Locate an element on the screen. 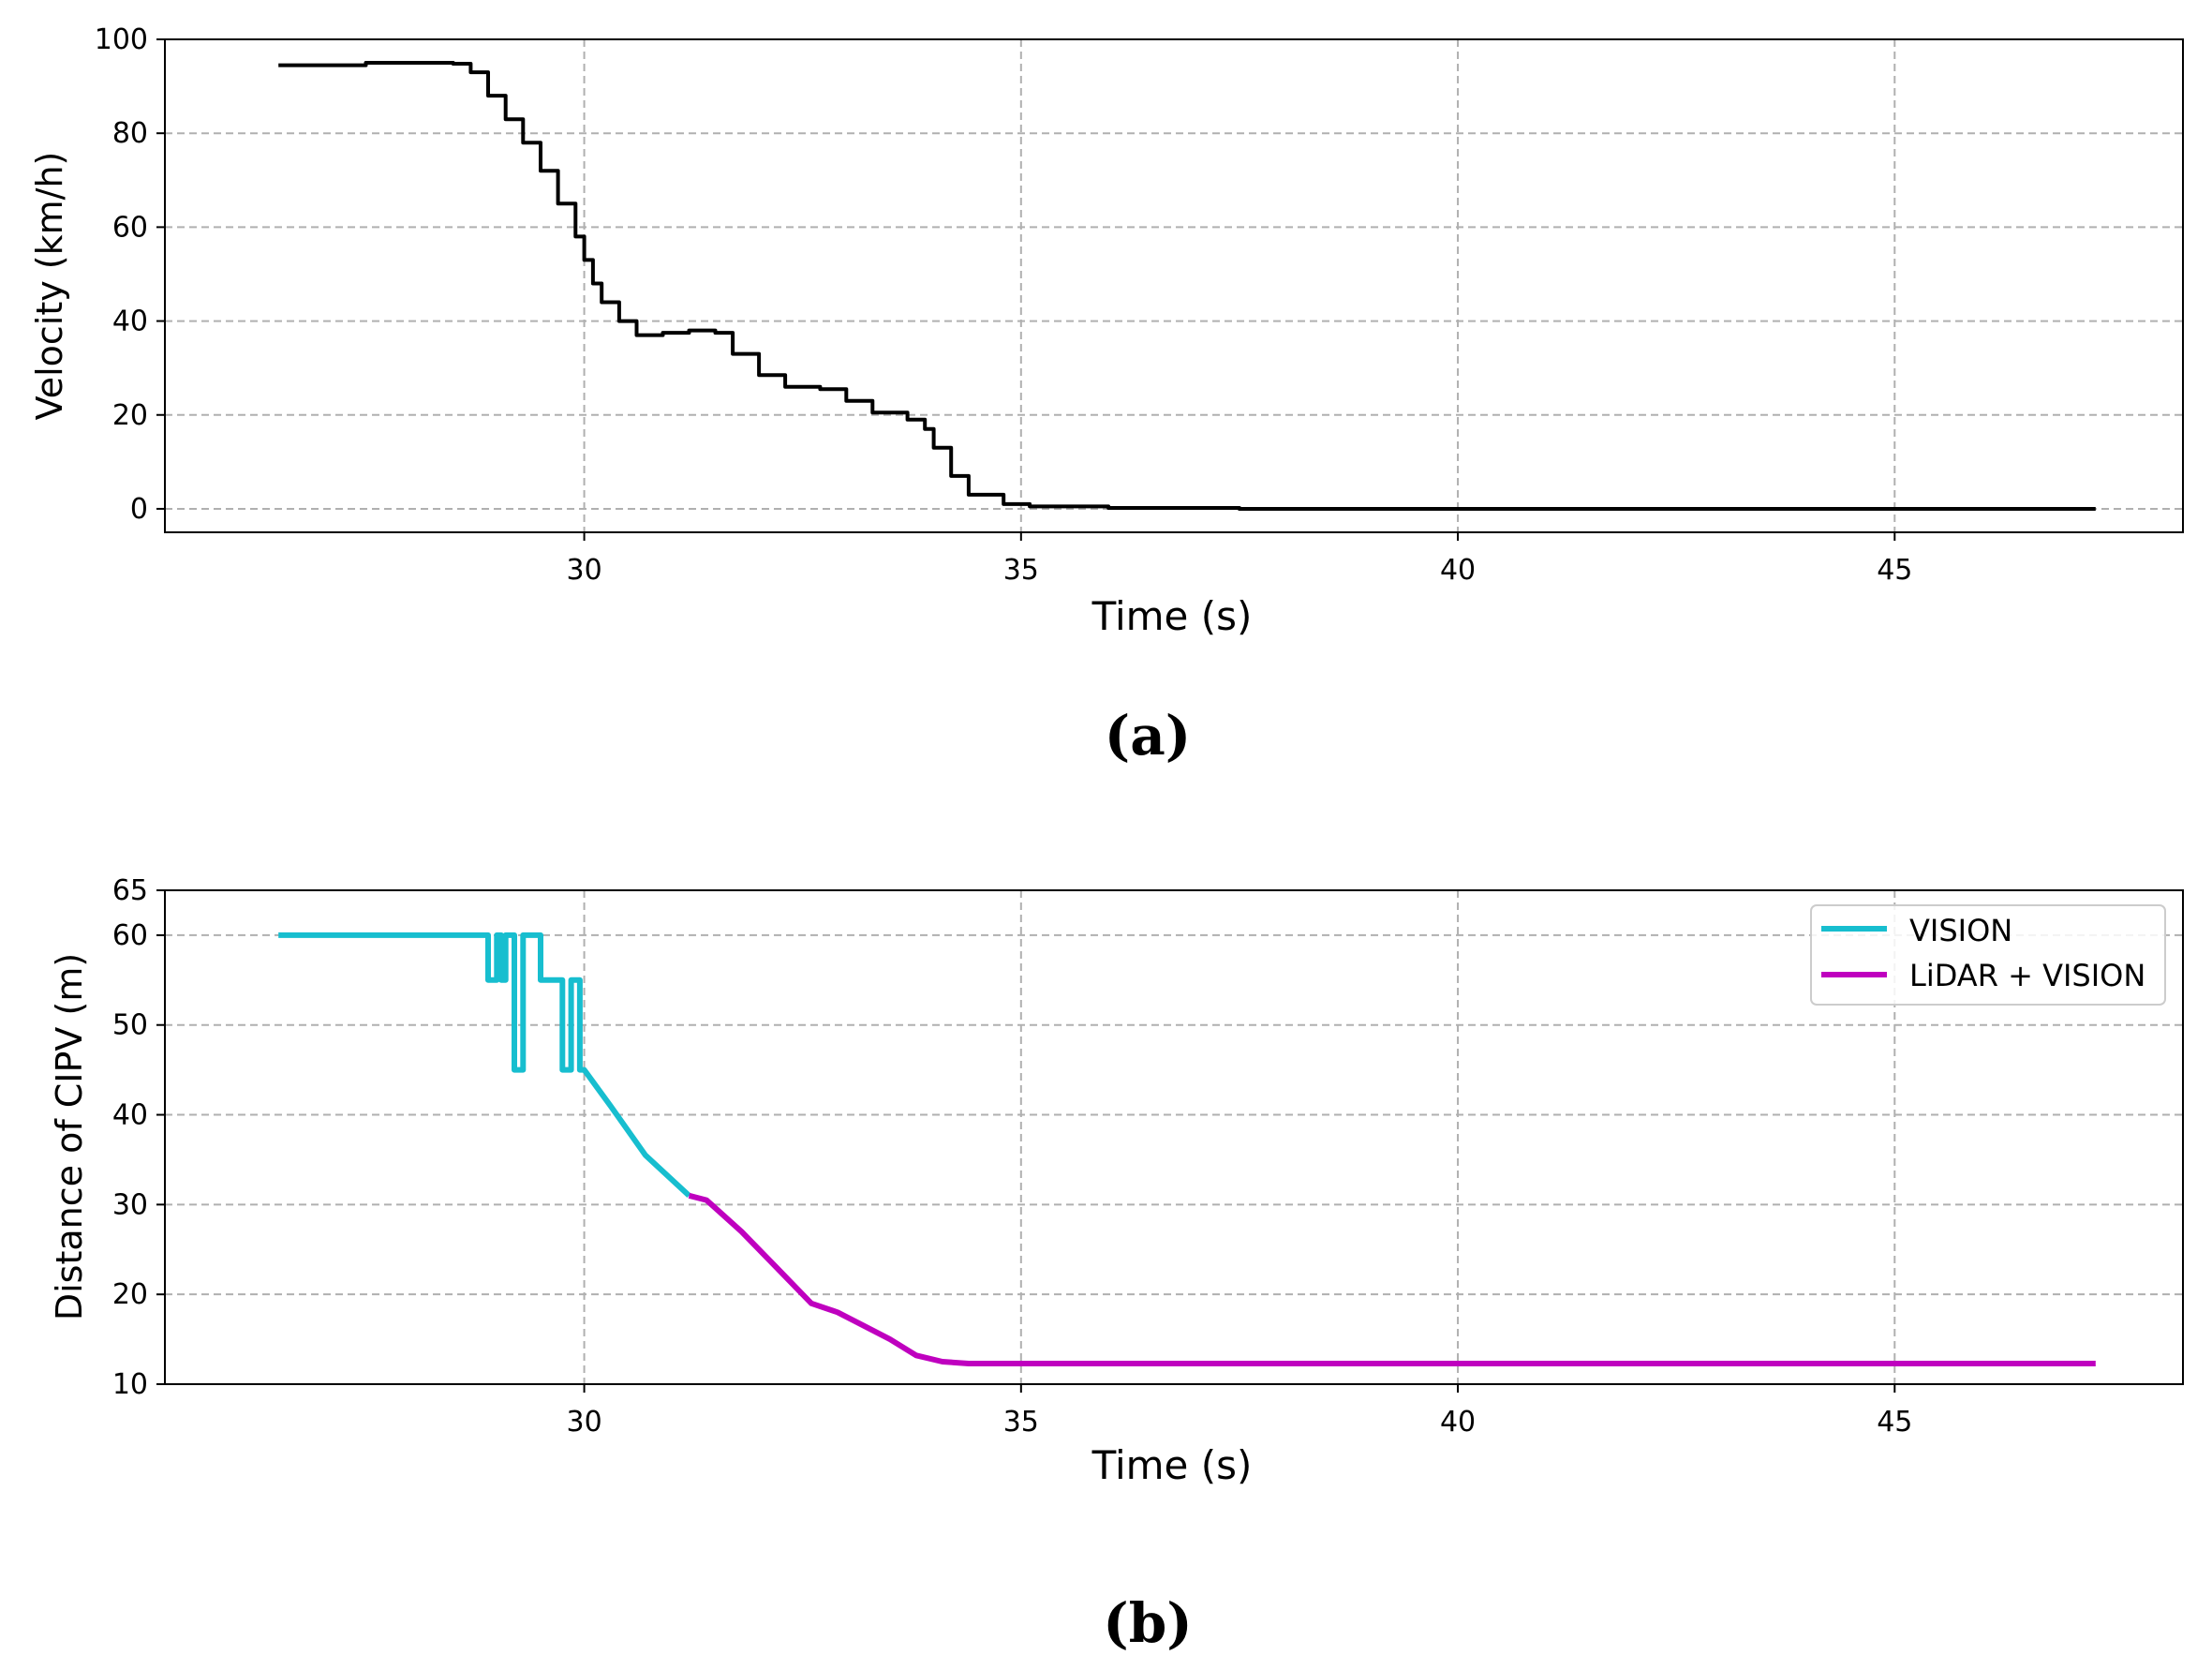  a-ytick-label: 100 is located at coordinates (121, 39).